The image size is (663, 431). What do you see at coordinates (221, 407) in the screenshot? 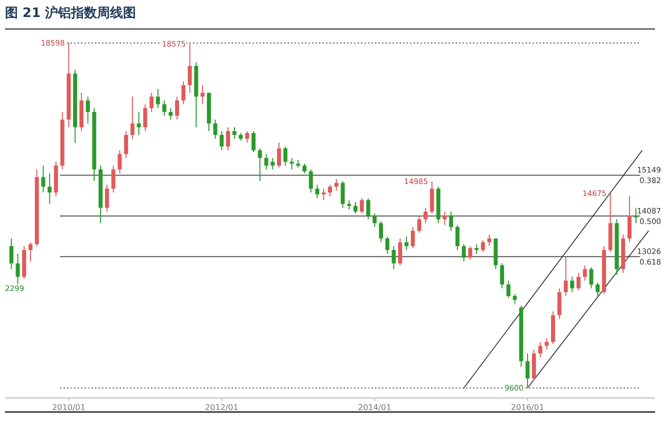
I see `x-tick-label: 2012/01` at bounding box center [221, 407].